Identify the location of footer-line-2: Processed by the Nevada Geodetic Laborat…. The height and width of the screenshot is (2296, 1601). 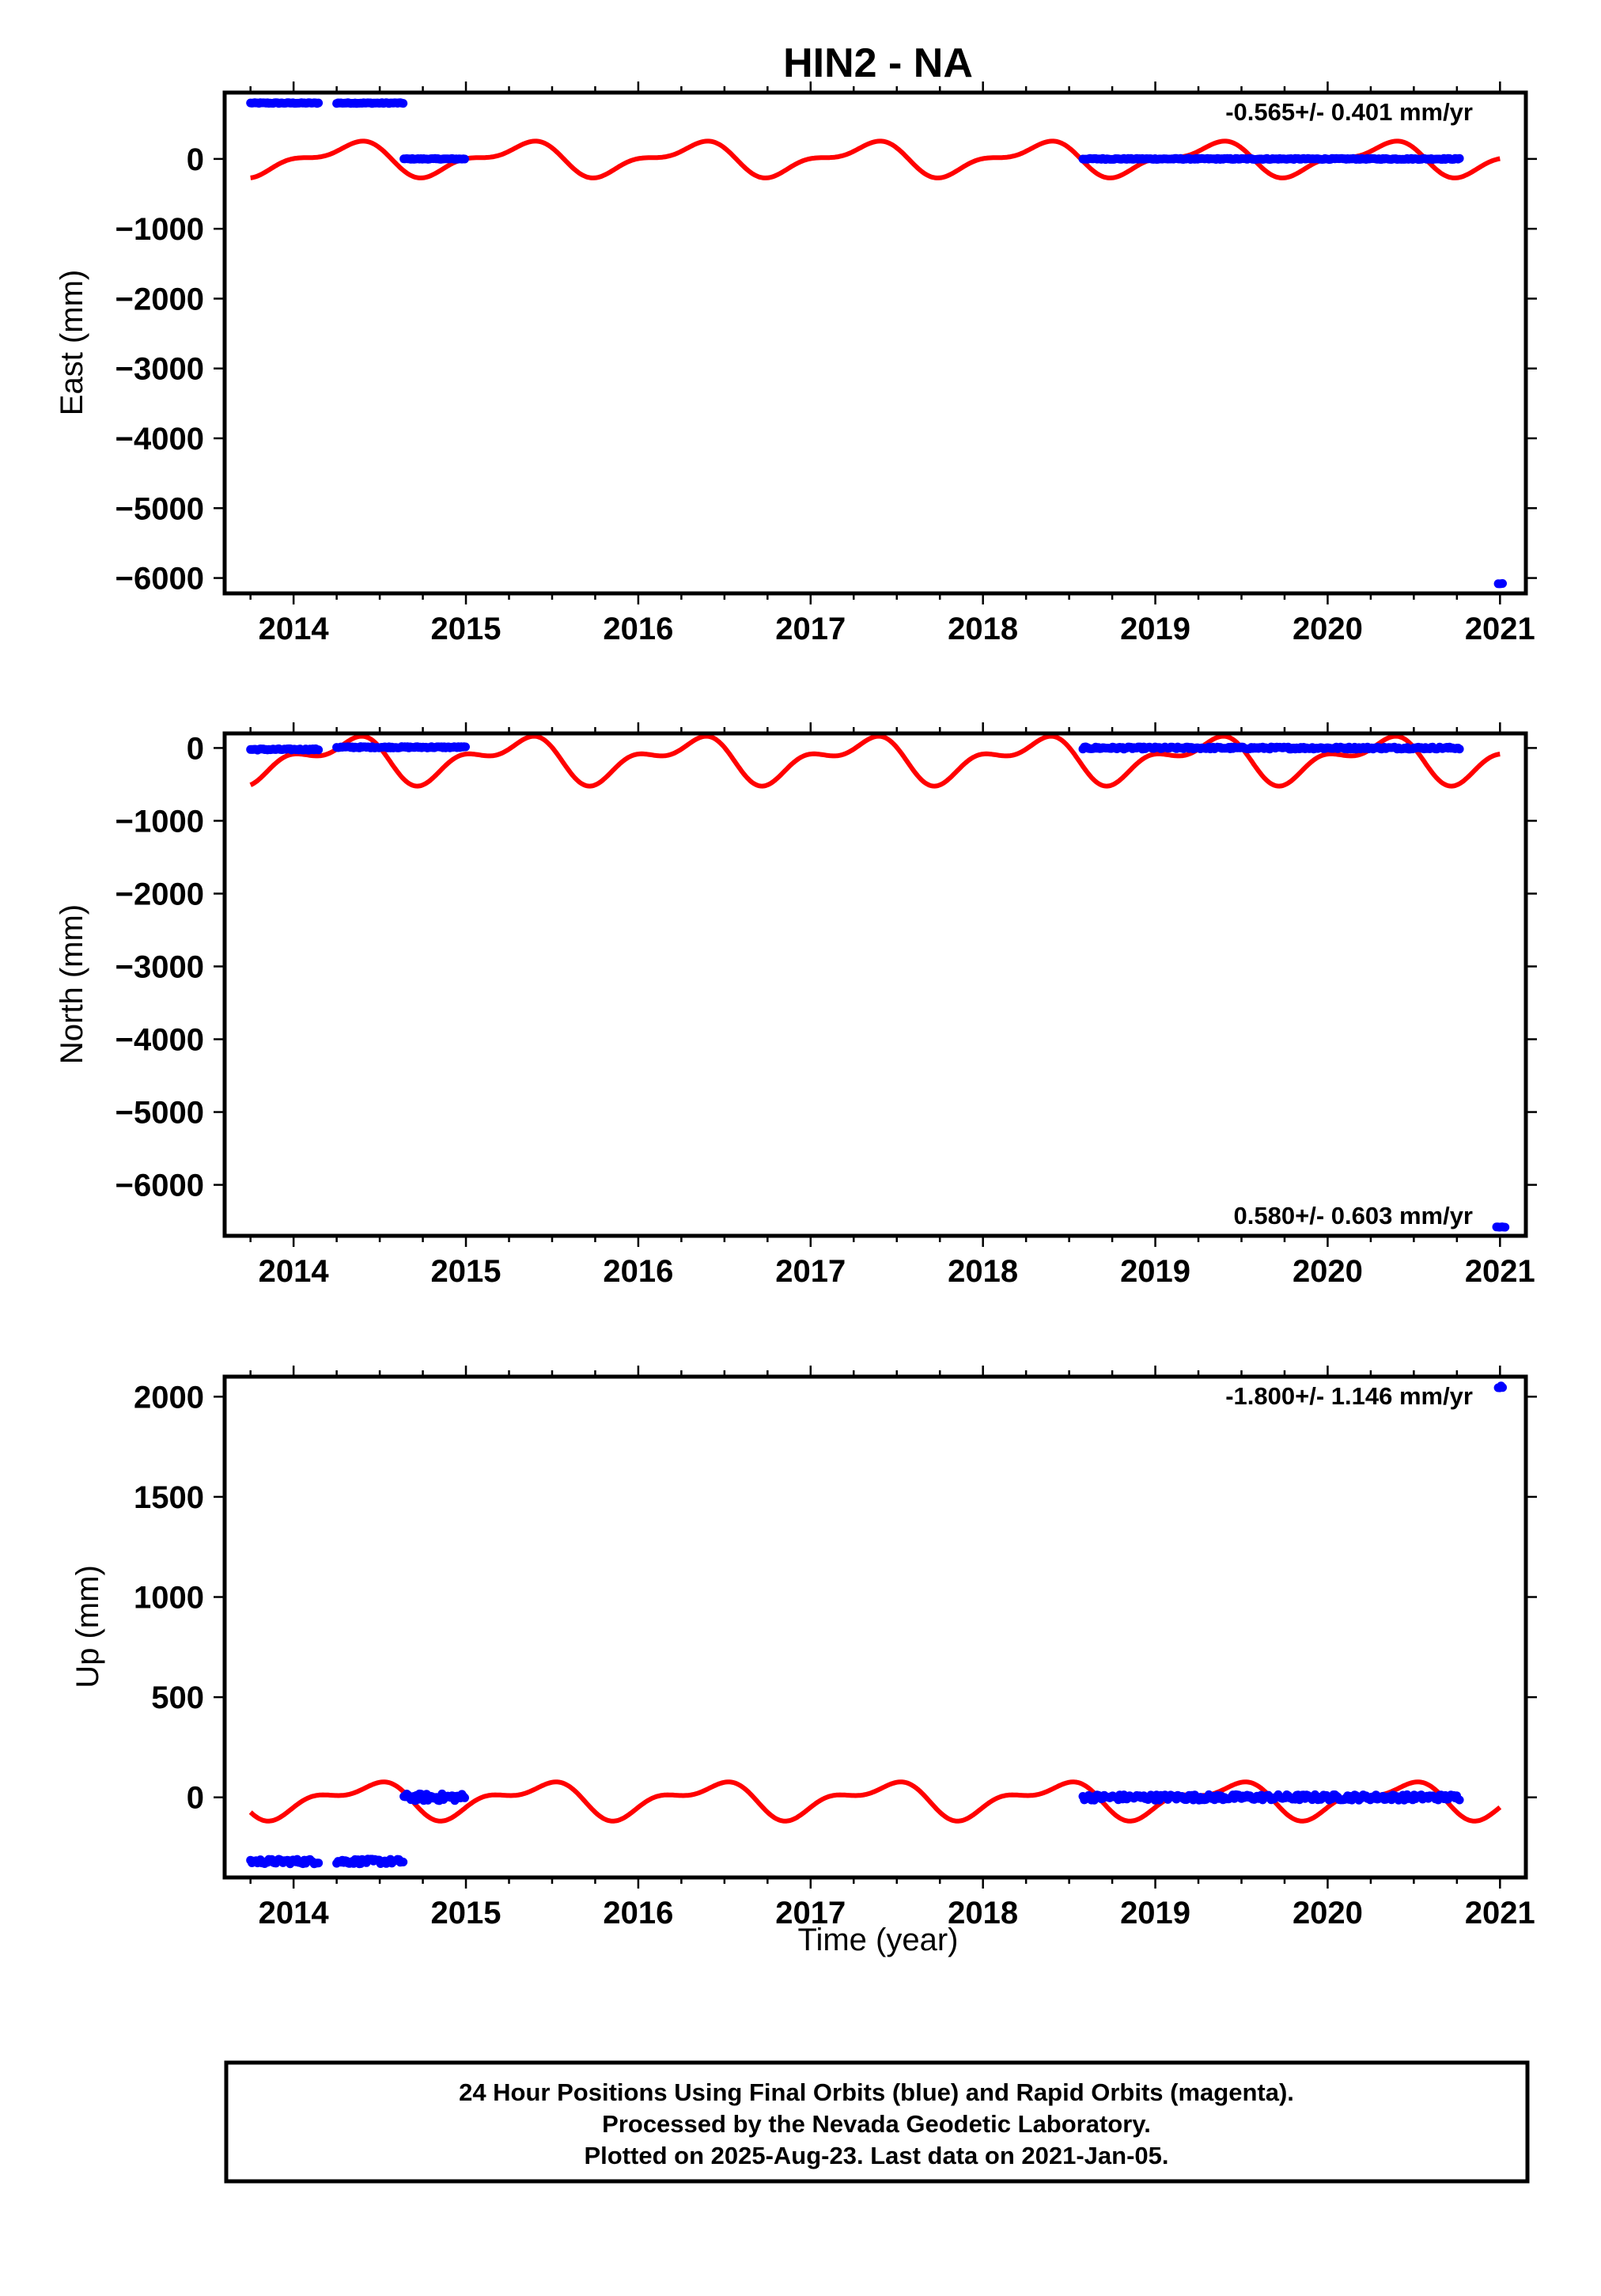
(877, 2124).